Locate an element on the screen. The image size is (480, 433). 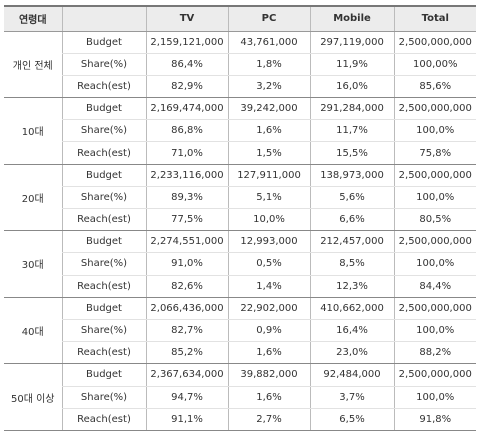
header-row: 연령대 TV PC Mobile Total is located at coordinates (240, 18).